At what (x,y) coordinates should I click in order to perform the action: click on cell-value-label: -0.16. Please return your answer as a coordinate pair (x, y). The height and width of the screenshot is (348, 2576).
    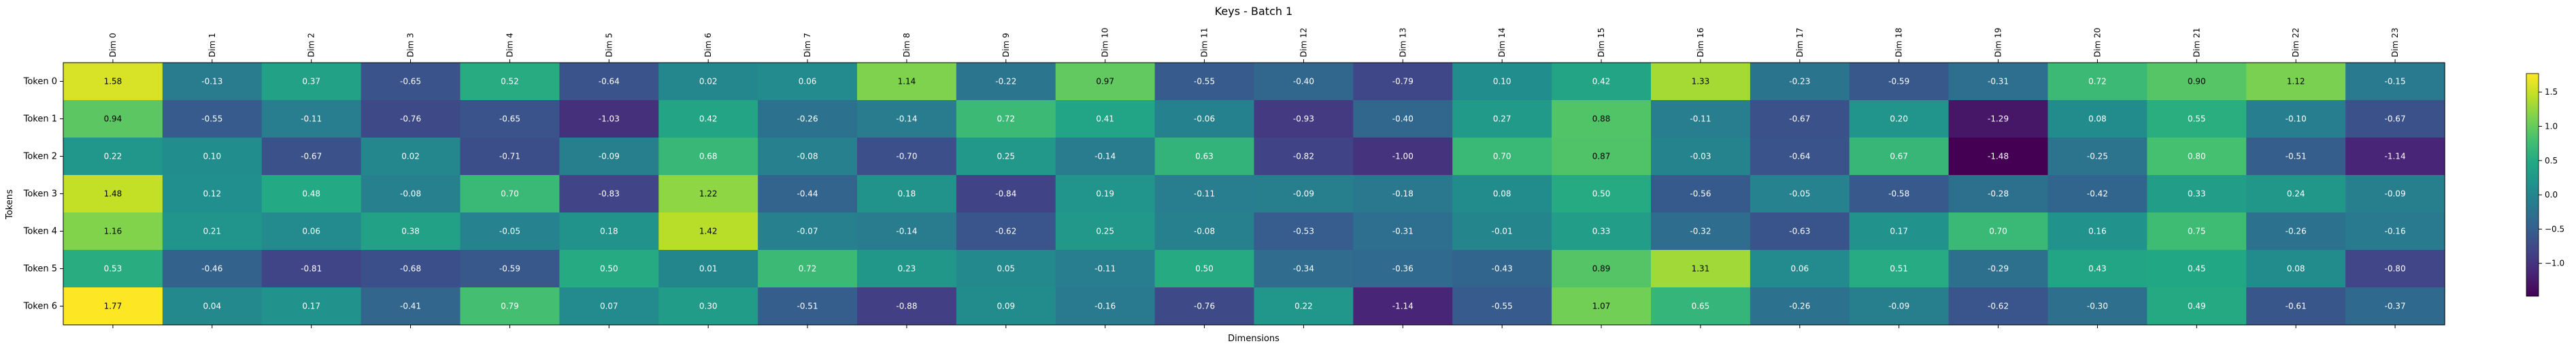
    Looking at the image, I should click on (1105, 306).